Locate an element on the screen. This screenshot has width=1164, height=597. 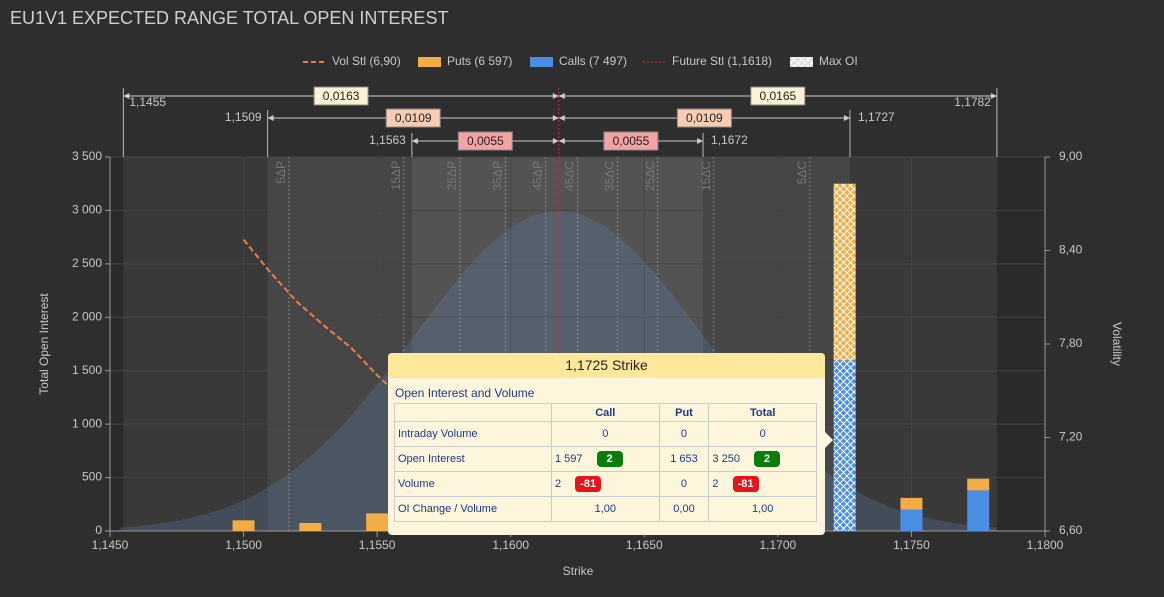
vol-line is located at coordinates (317, 313).